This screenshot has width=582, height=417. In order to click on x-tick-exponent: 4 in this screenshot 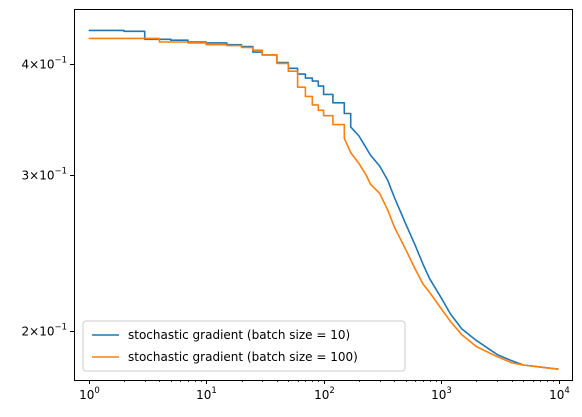, I will do `click(566, 391)`.